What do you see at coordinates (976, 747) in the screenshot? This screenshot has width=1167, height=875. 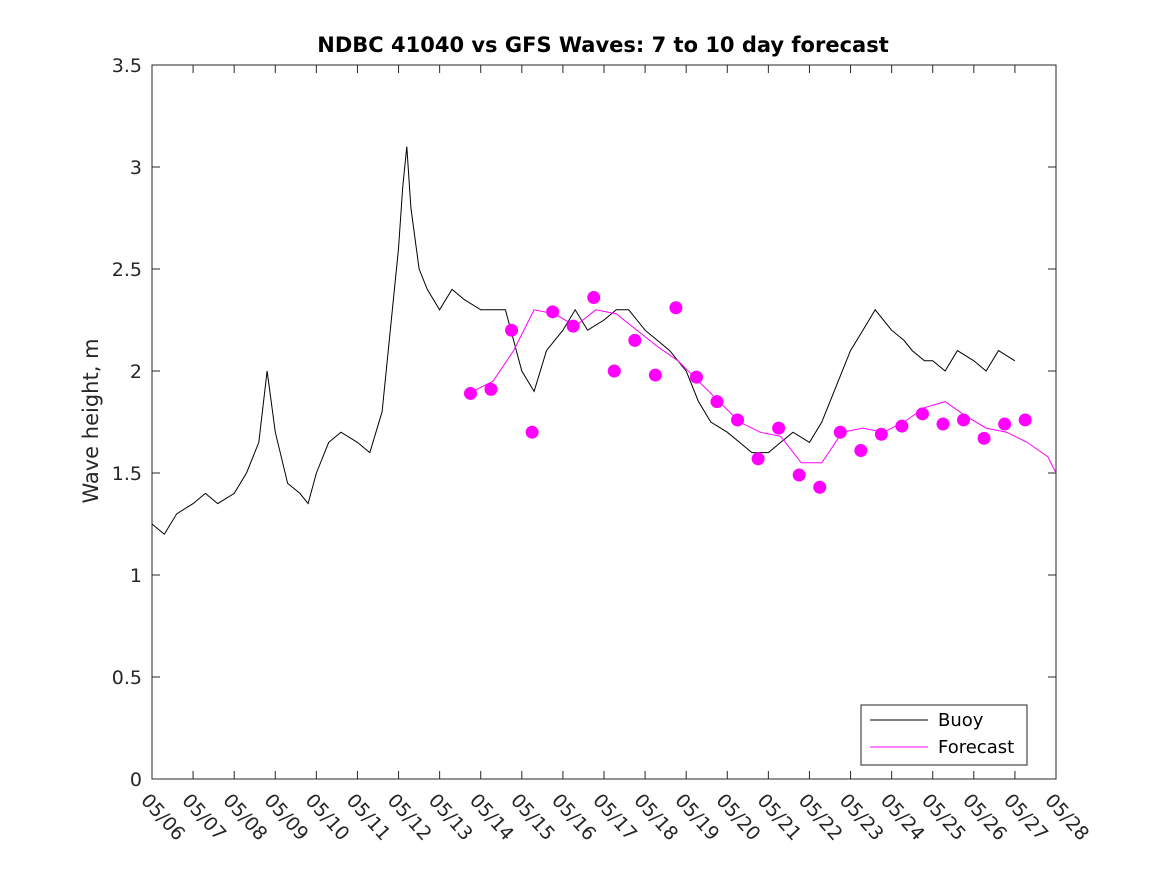 I see `legend-label-forecast: Forecast` at bounding box center [976, 747].